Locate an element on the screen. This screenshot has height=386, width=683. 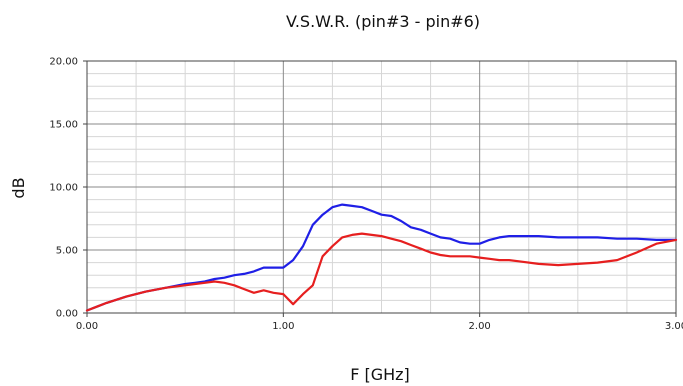
y-tick-label: 15.00 is located at coordinates (63, 125).